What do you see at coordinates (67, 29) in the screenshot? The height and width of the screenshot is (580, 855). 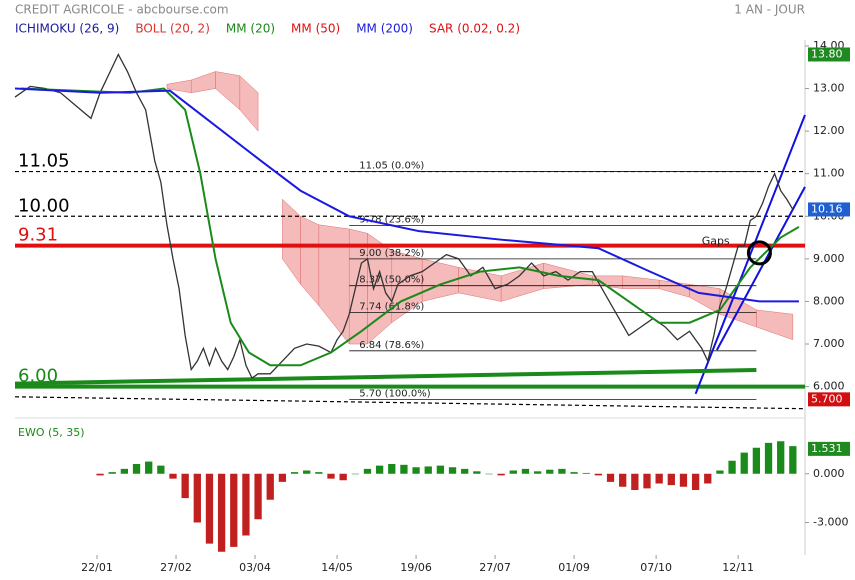 I see `legend-entry: ICHIMOKU (26, 9)` at bounding box center [67, 29].